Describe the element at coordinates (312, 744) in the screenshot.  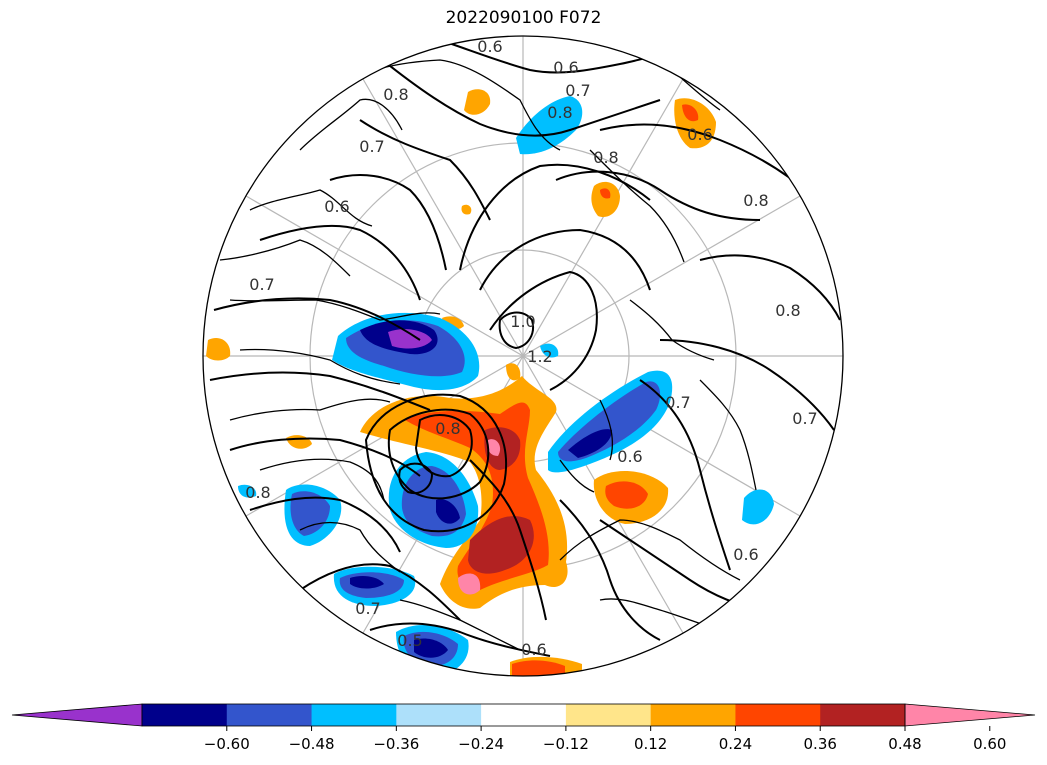
I see `colorbar-tick-label: −0.48` at that location.